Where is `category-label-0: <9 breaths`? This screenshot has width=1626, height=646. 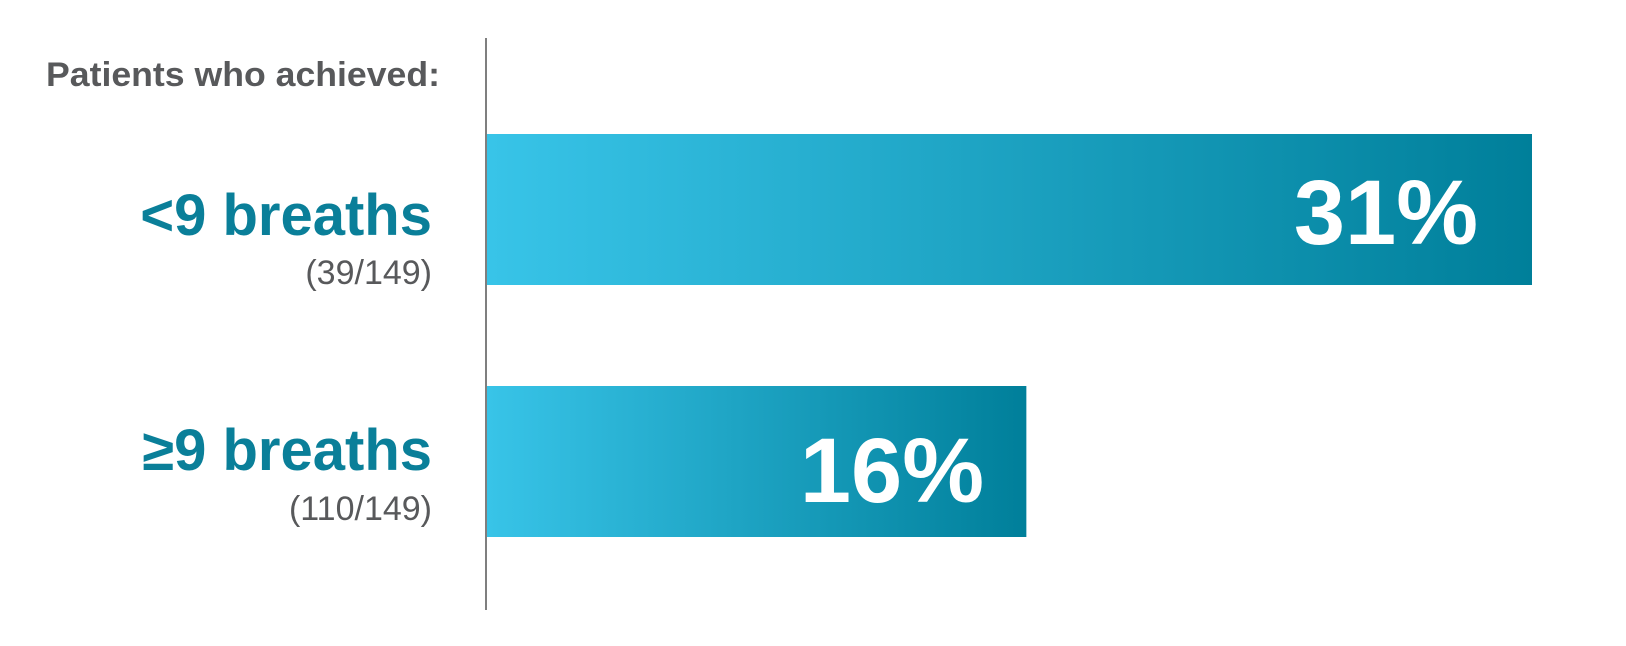 category-label-0: <9 breaths is located at coordinates (286, 215).